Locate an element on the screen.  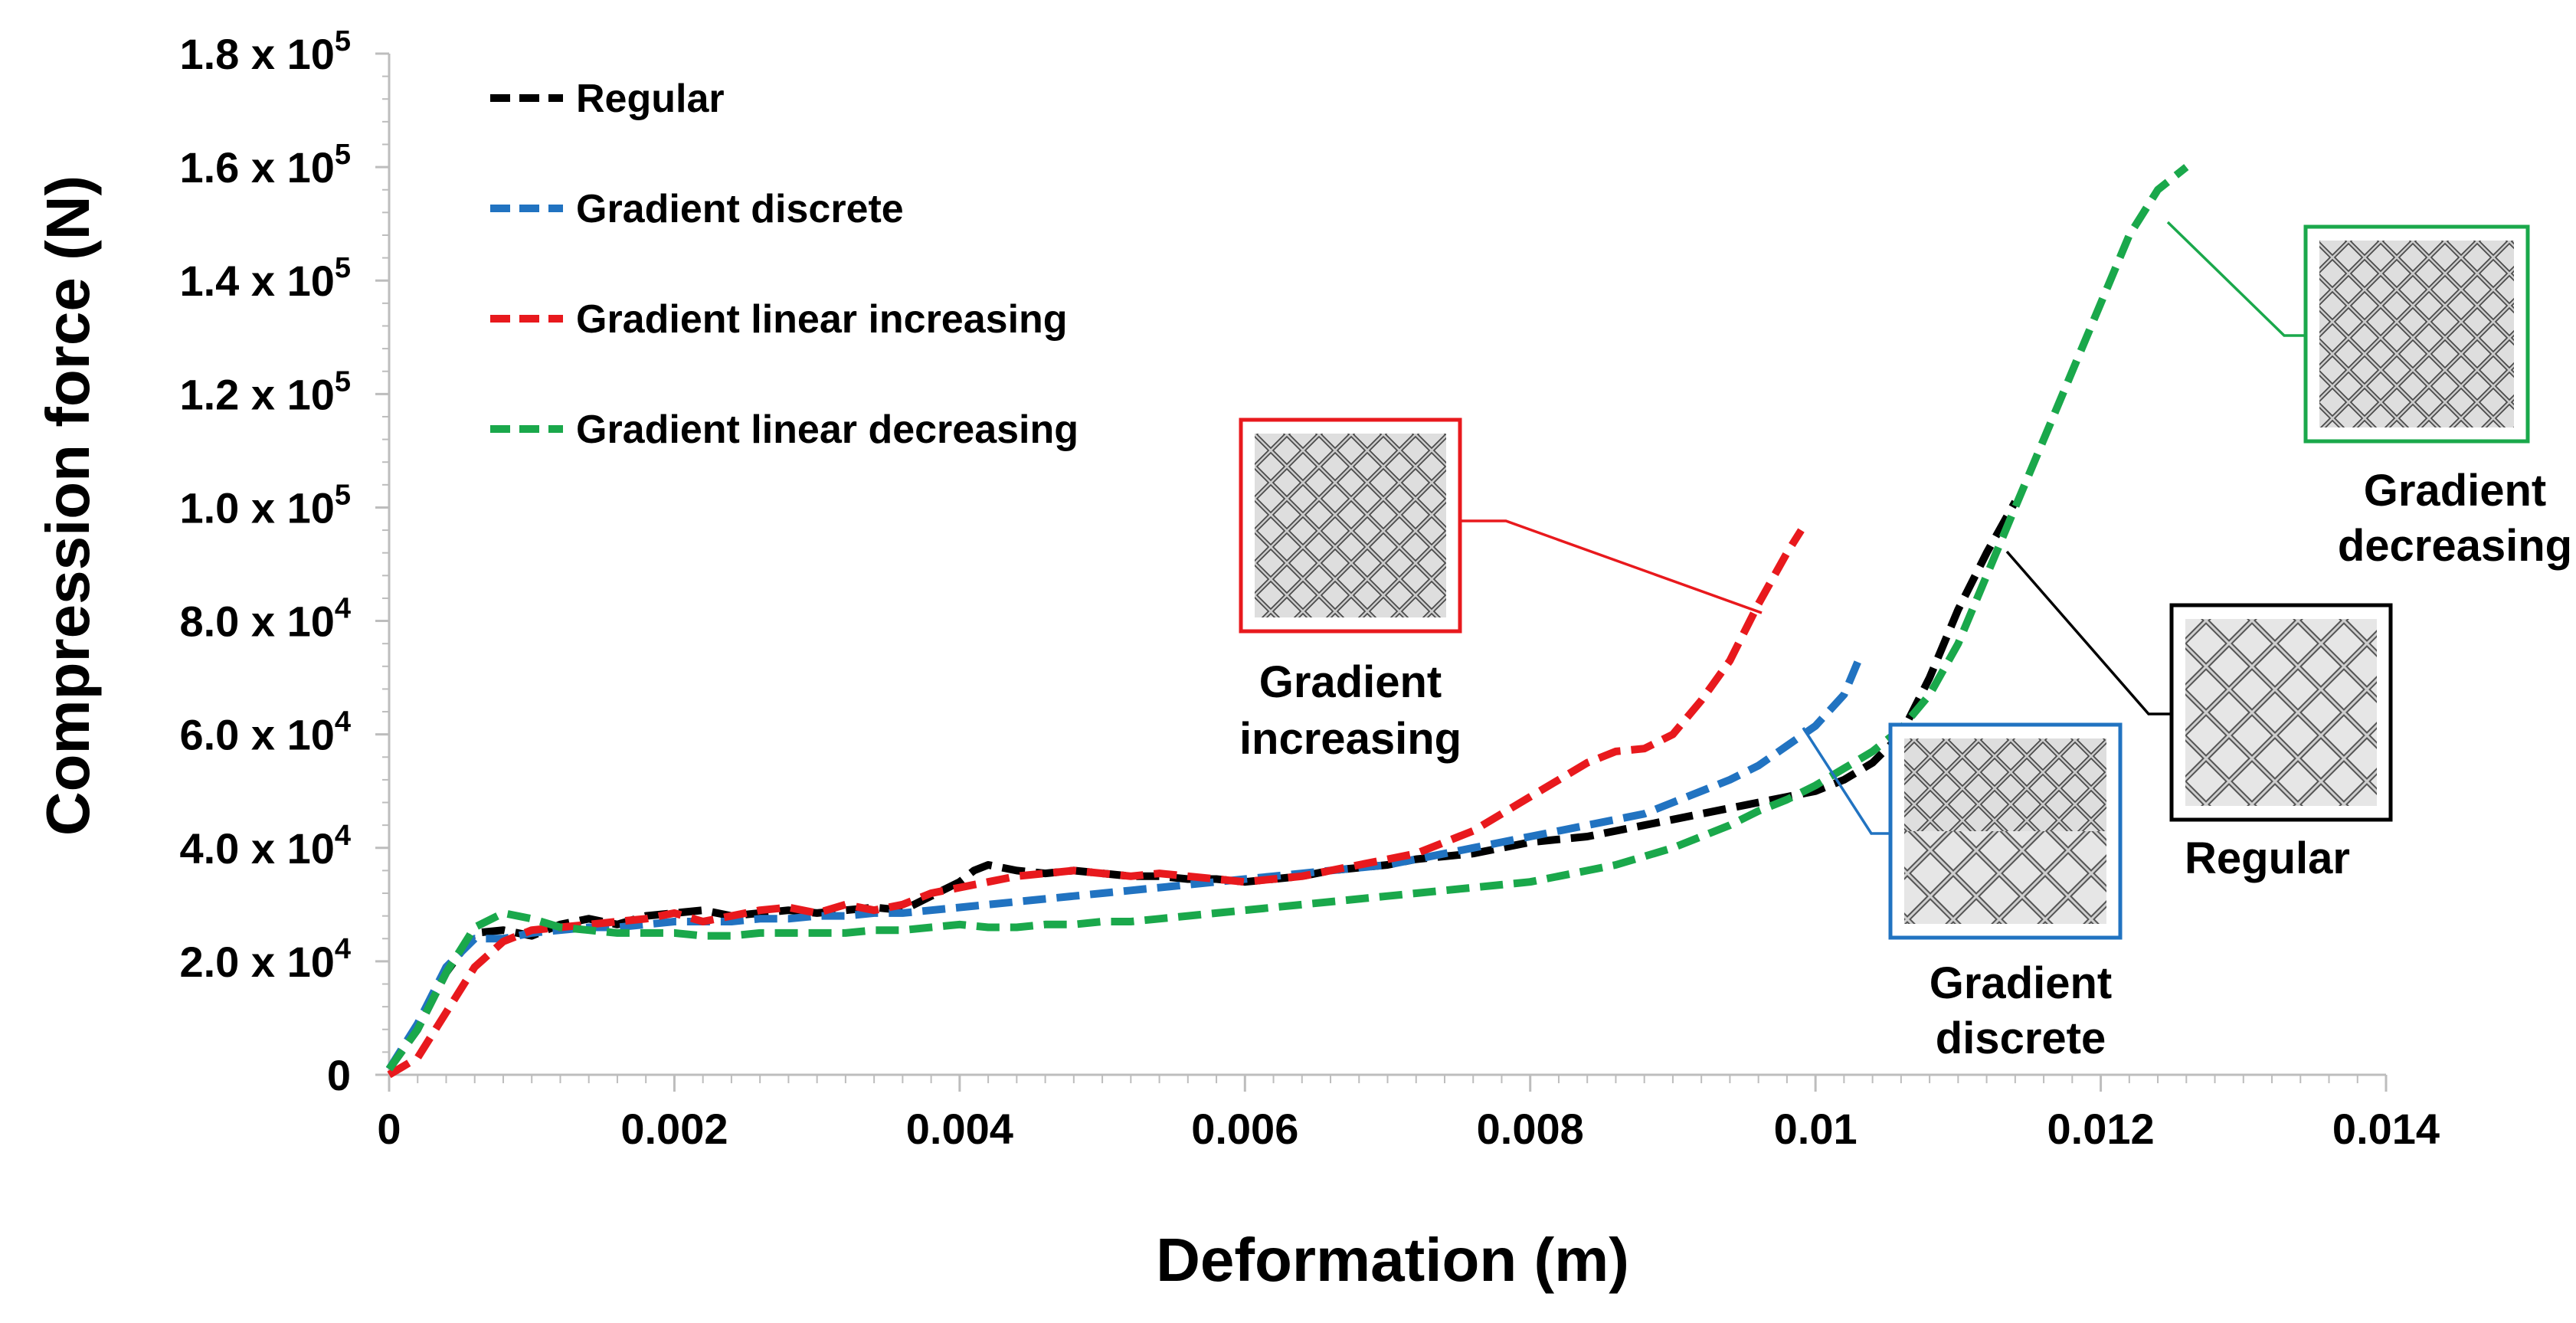
x-tick-label: 0.01 is located at coordinates (1816, 1129).